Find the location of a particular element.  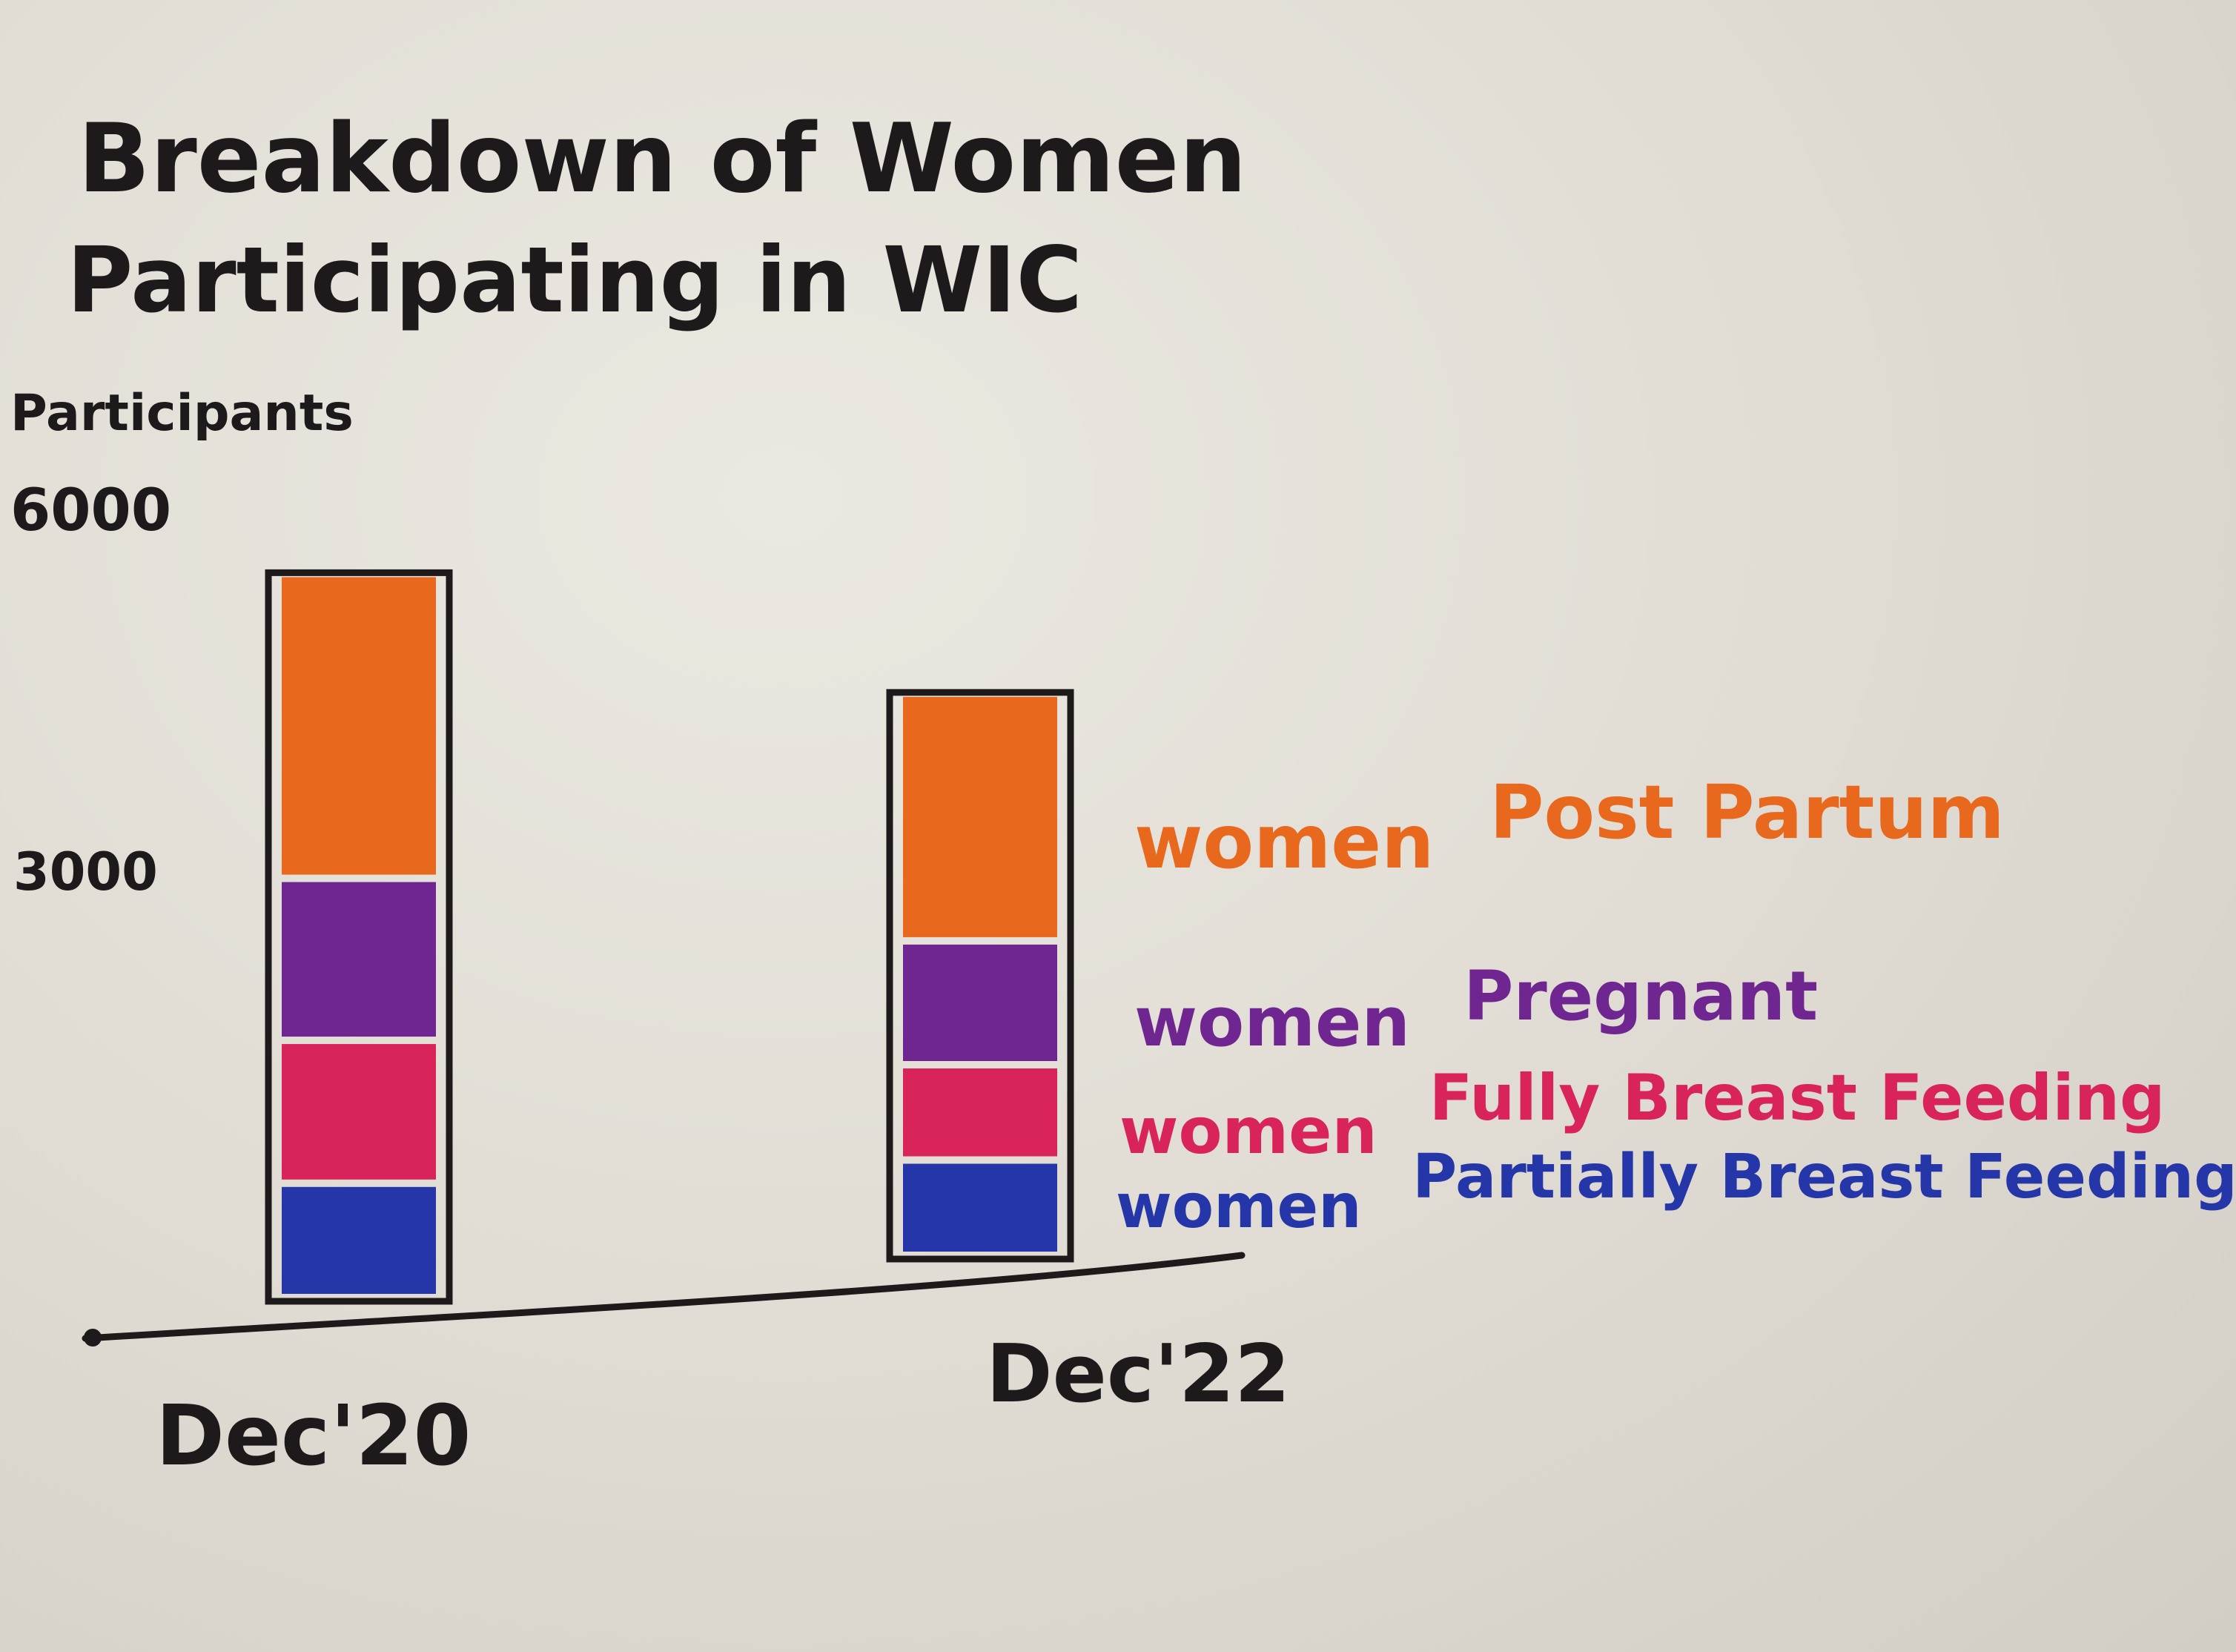

legend-label-partially-breast-feeding: women Partially Breast Feeding is located at coordinates (1676, 1192).